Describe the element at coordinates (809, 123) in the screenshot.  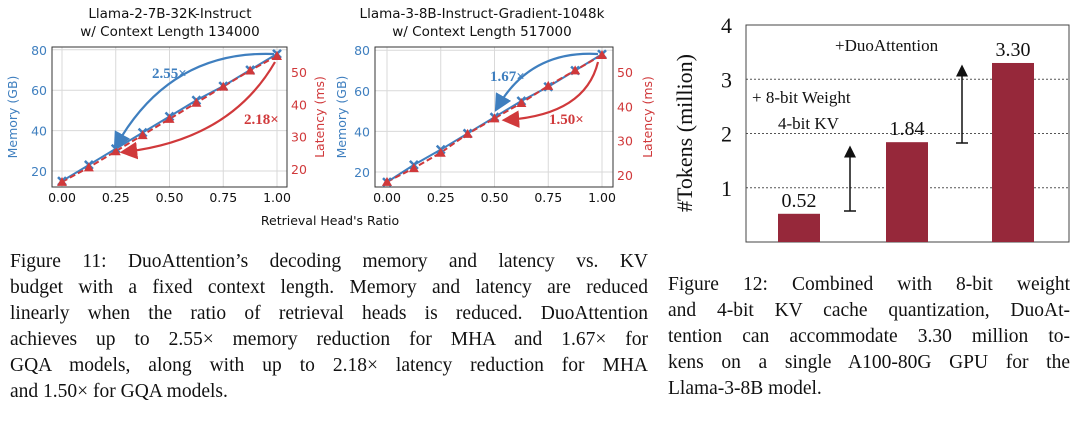
I see `annotation-4bit-kv: 4-bit KV` at that location.